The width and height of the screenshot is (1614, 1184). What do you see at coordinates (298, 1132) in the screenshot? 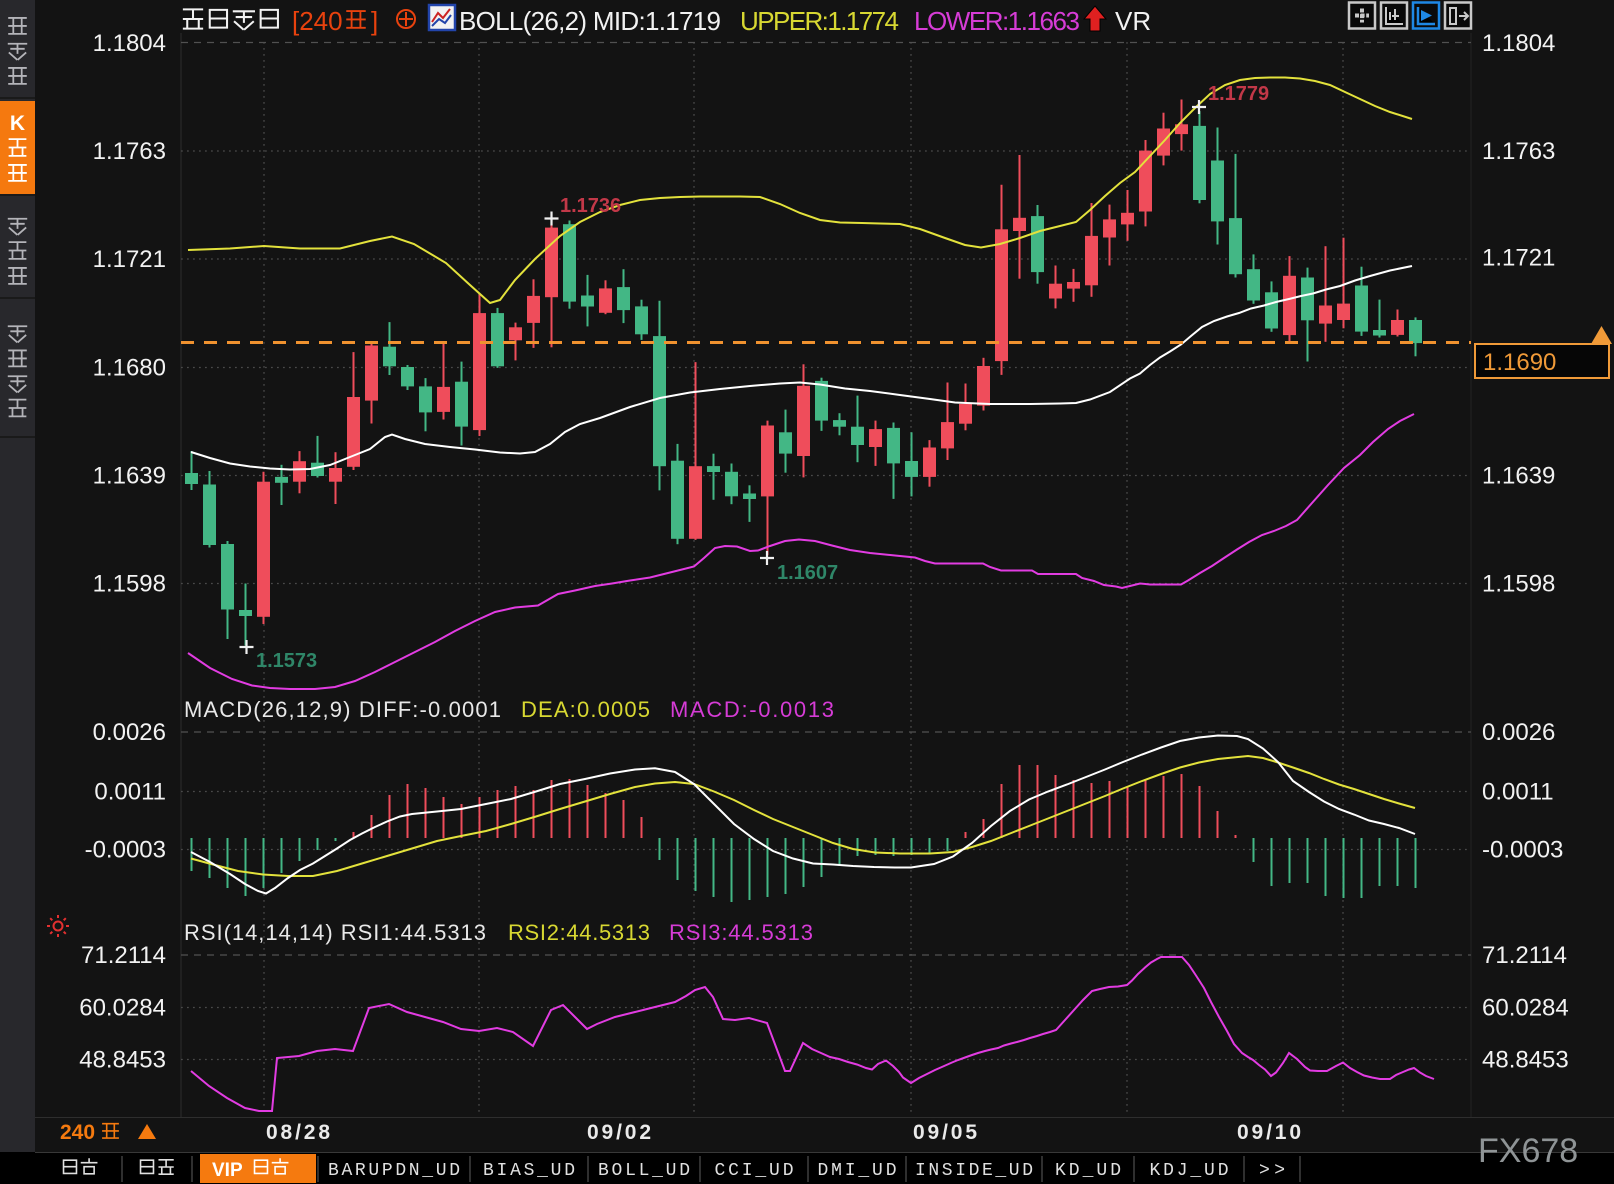
I see `svg-text: 08/28` at bounding box center [298, 1132].